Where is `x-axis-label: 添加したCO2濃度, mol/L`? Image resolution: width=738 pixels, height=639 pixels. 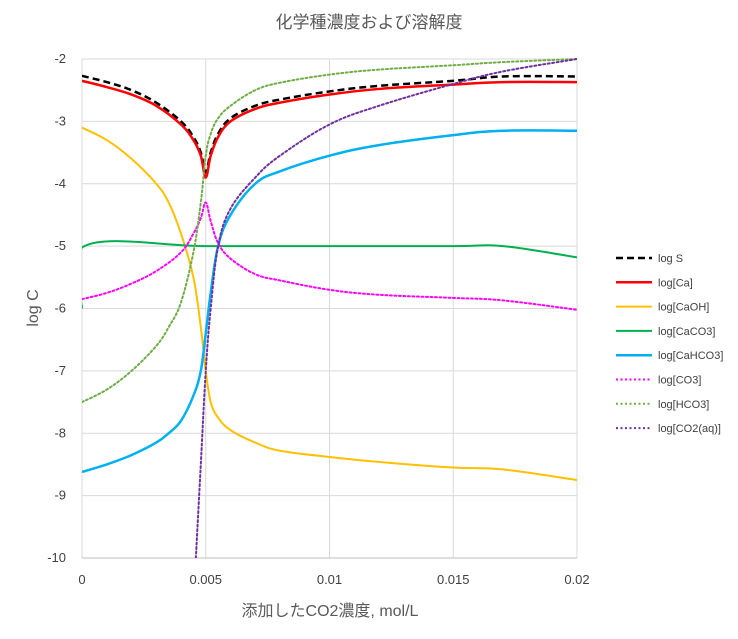 x-axis-label: 添加したCO2濃度, mol/L is located at coordinates (330, 611).